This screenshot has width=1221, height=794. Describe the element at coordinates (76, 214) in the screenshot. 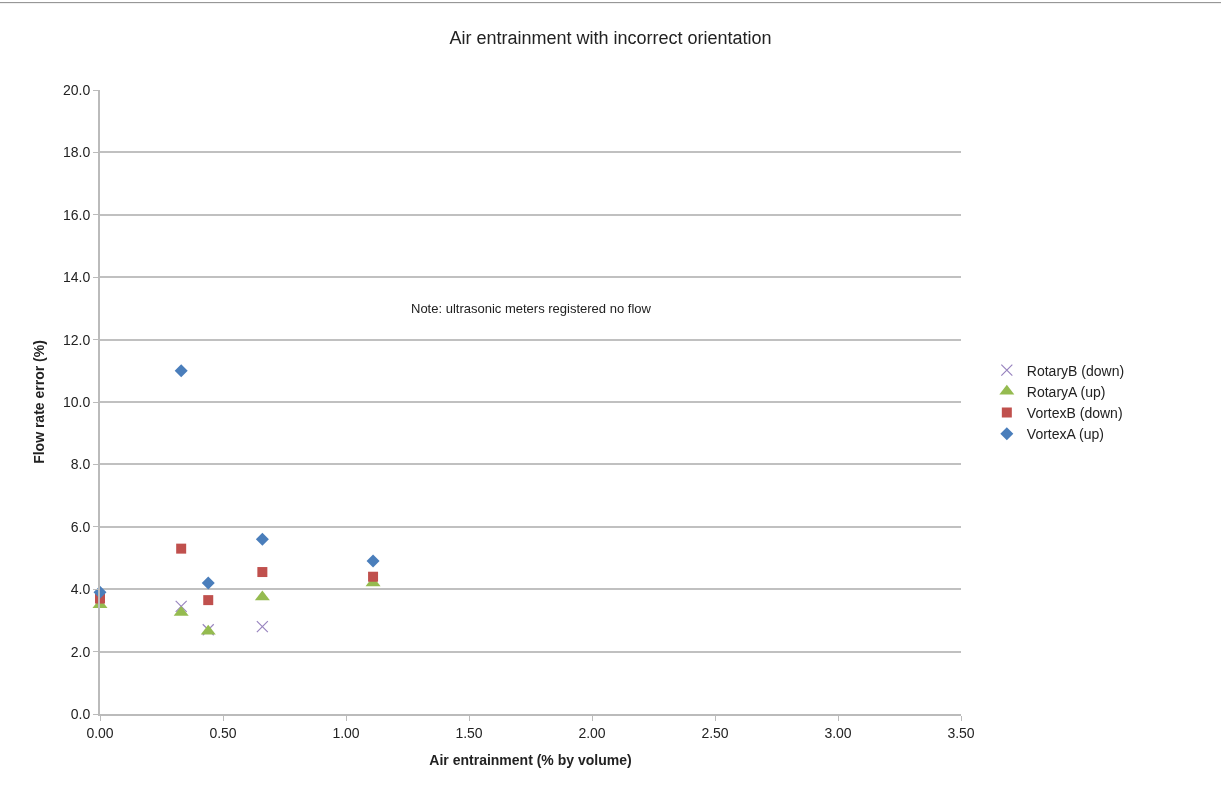

I see `y-tick-label: 16.0` at that location.